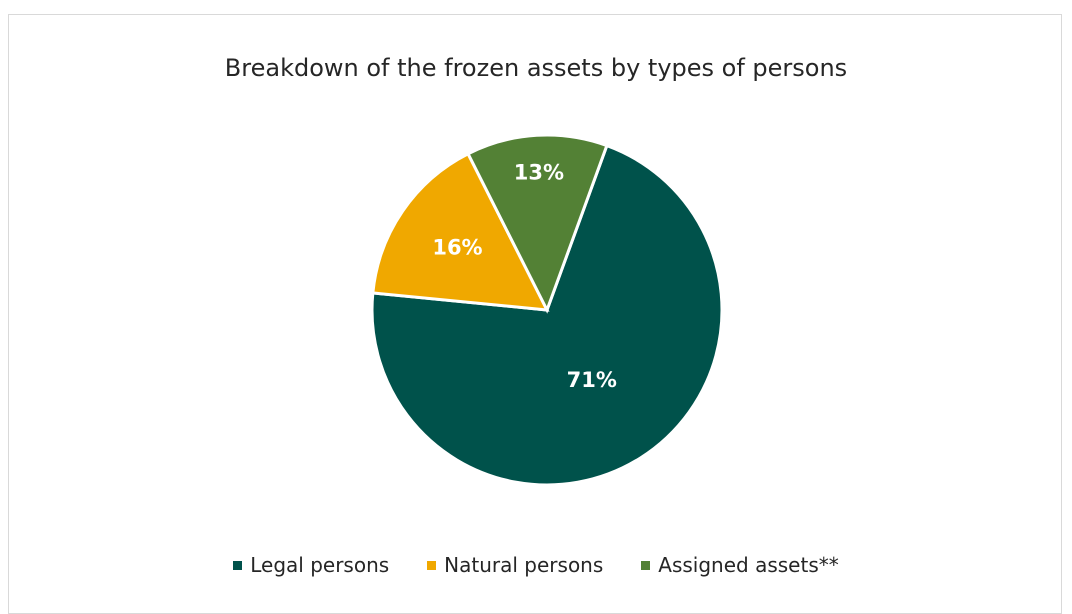 The image size is (1072, 614). Describe the element at coordinates (748, 565) in the screenshot. I see `legend-label-assigned-assets: Assigned assets**` at that location.